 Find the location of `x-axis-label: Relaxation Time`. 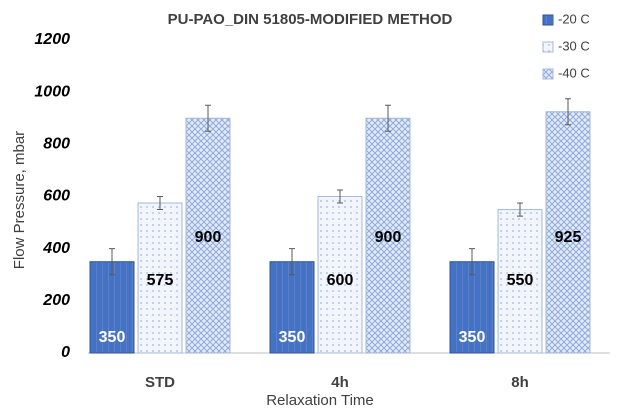

x-axis-label: Relaxation Time is located at coordinates (320, 400).